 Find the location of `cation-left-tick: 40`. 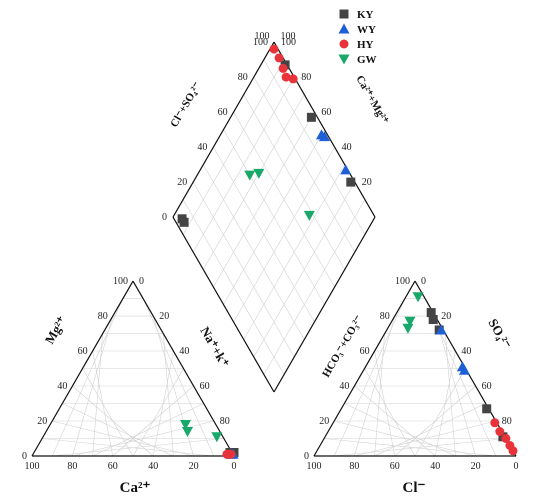

cation-left-tick: 40 is located at coordinates (62, 386).